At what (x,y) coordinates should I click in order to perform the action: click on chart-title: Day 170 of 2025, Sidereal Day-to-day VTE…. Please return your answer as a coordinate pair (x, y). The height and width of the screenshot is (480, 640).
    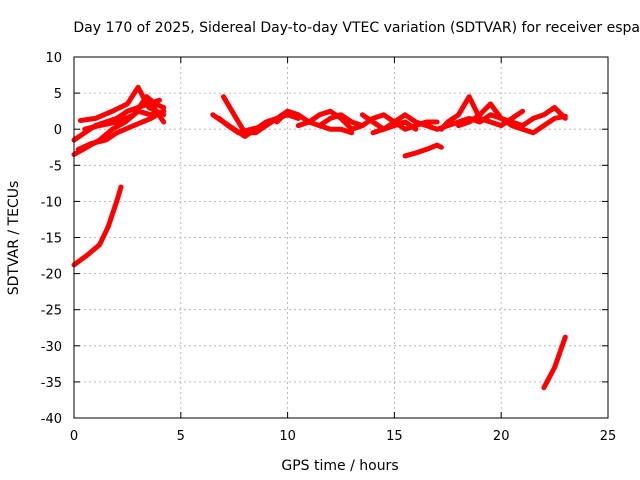
    Looking at the image, I should click on (356, 28).